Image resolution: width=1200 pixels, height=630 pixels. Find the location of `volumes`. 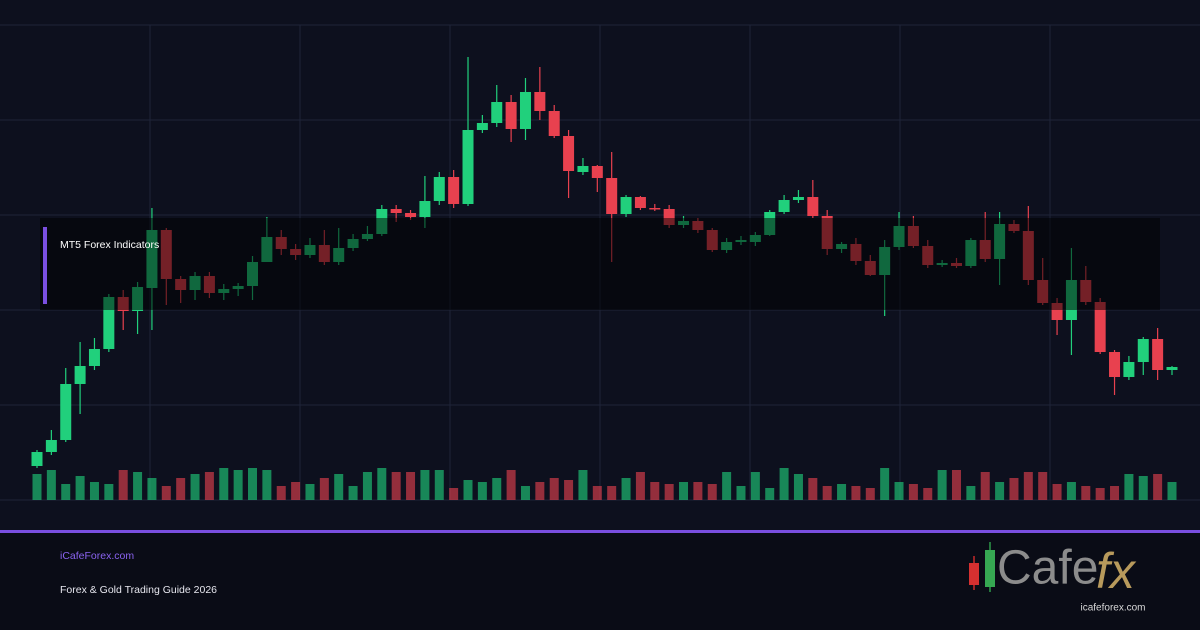

volumes is located at coordinates (604, 484).